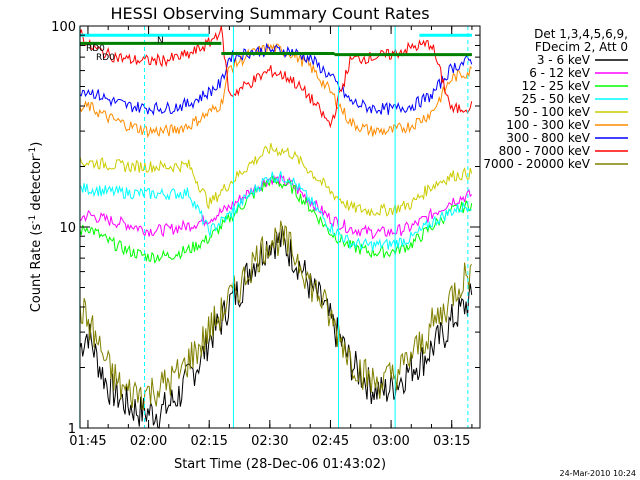  Describe the element at coordinates (36, 144) in the screenshot. I see `y-axis-label-end: )` at that location.